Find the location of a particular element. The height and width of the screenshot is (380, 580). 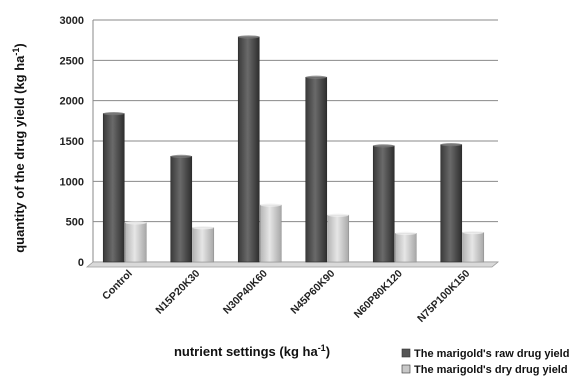

legend-label: The marigold's raw drug yield is located at coordinates (491, 354).